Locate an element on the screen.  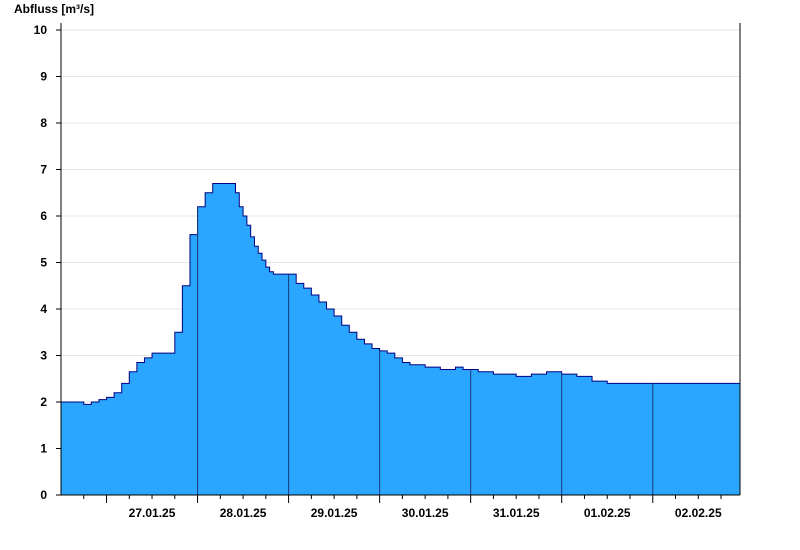
x-tick-label-5: 01.02.25 is located at coordinates (607, 513).